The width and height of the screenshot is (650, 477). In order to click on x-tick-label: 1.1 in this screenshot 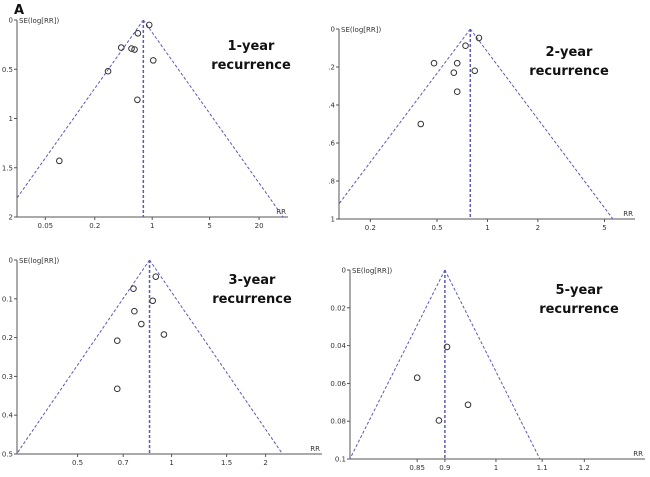, I will do `click(542, 468)`.